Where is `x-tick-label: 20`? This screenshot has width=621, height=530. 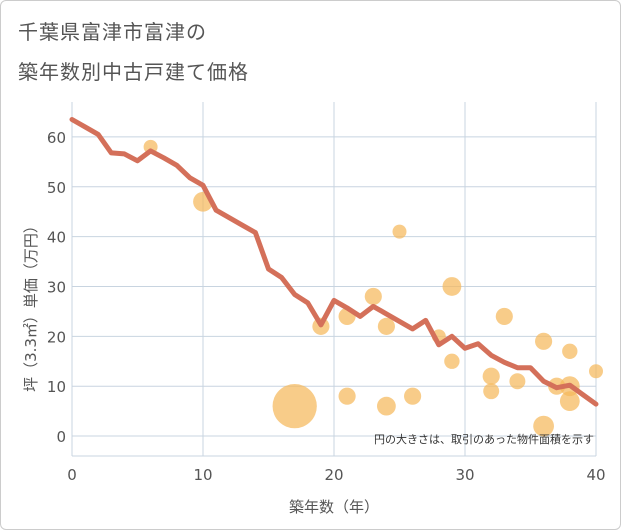 x-tick-label: 20 is located at coordinates (333, 475).